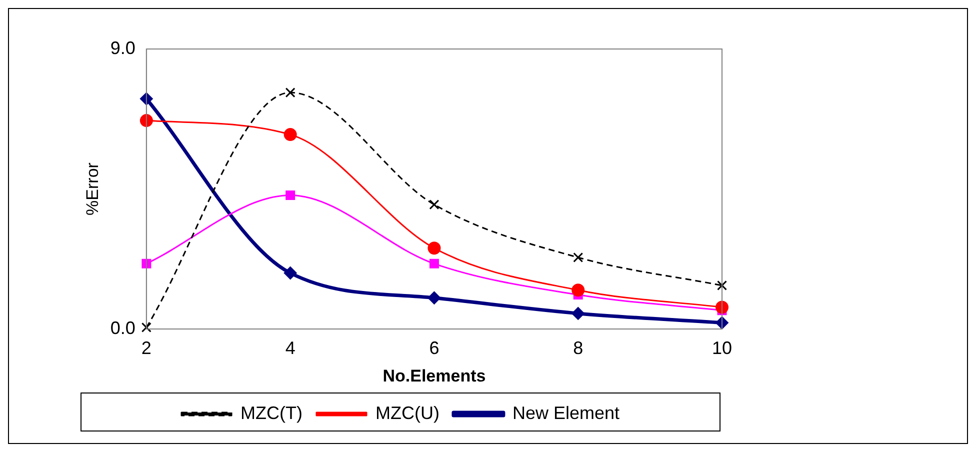  I want to click on x-tick-label: 4, so click(290, 348).